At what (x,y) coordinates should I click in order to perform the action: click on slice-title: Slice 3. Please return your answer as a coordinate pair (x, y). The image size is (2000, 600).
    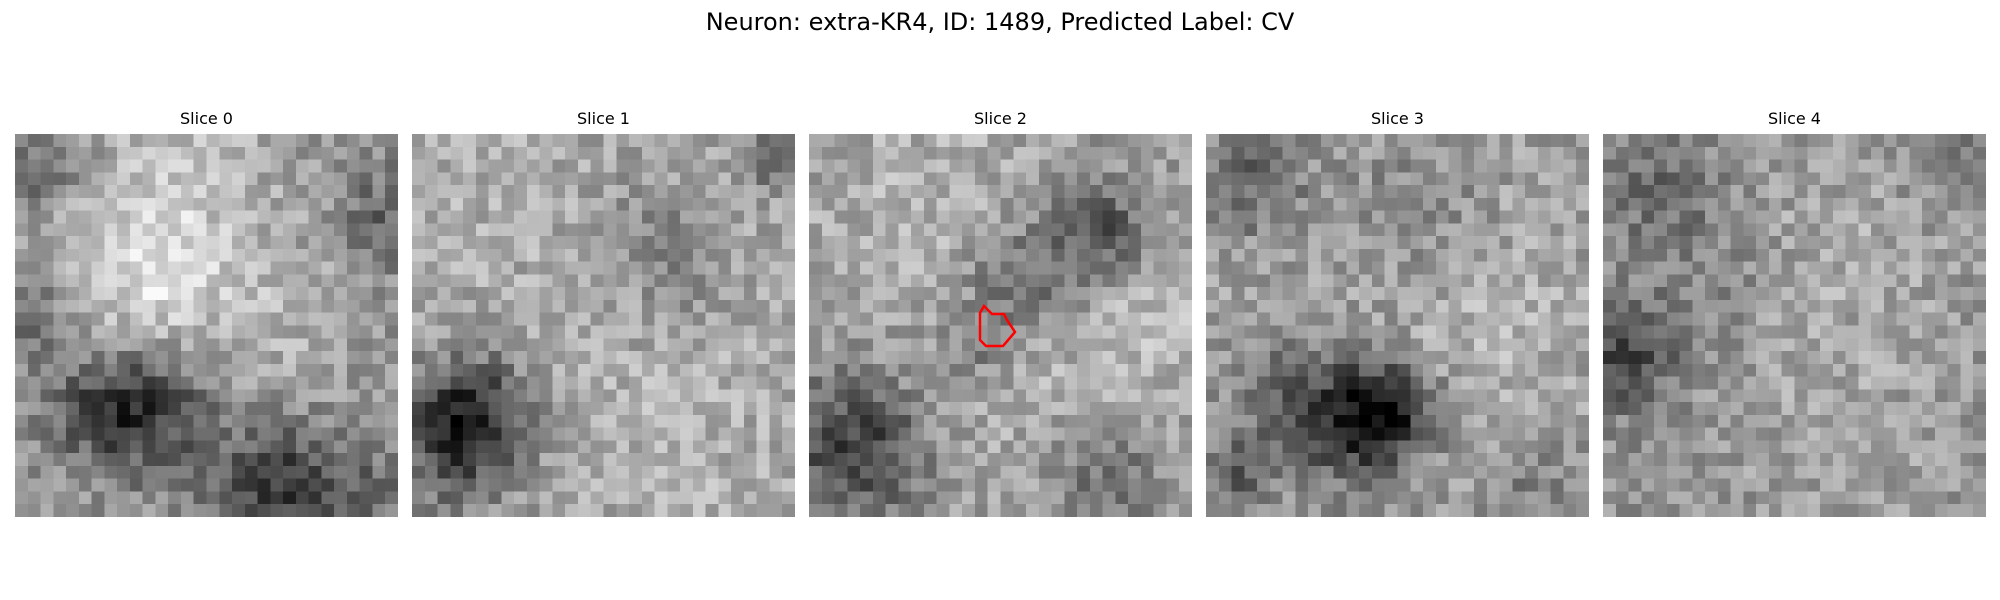
    Looking at the image, I should click on (1397, 118).